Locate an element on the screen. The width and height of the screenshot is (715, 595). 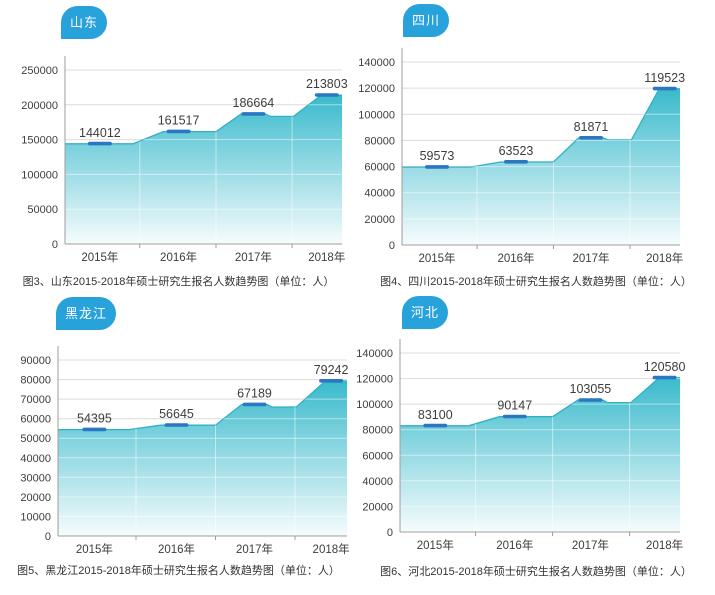
province-badge-label: 黑龙江 is located at coordinates (86, 313).